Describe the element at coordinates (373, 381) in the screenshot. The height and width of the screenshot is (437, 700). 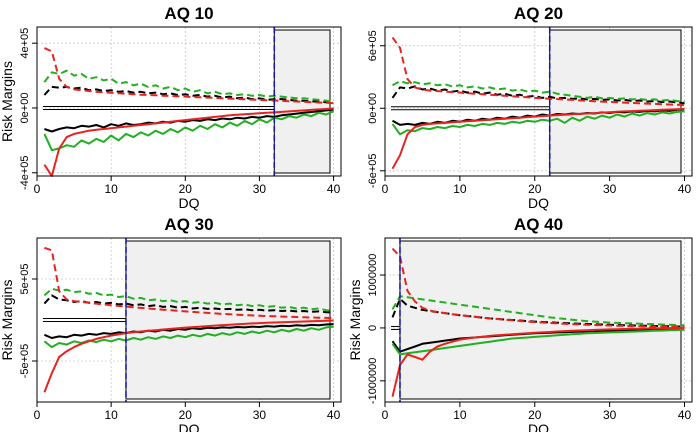
I see `y-tick-label: -1000000` at that location.